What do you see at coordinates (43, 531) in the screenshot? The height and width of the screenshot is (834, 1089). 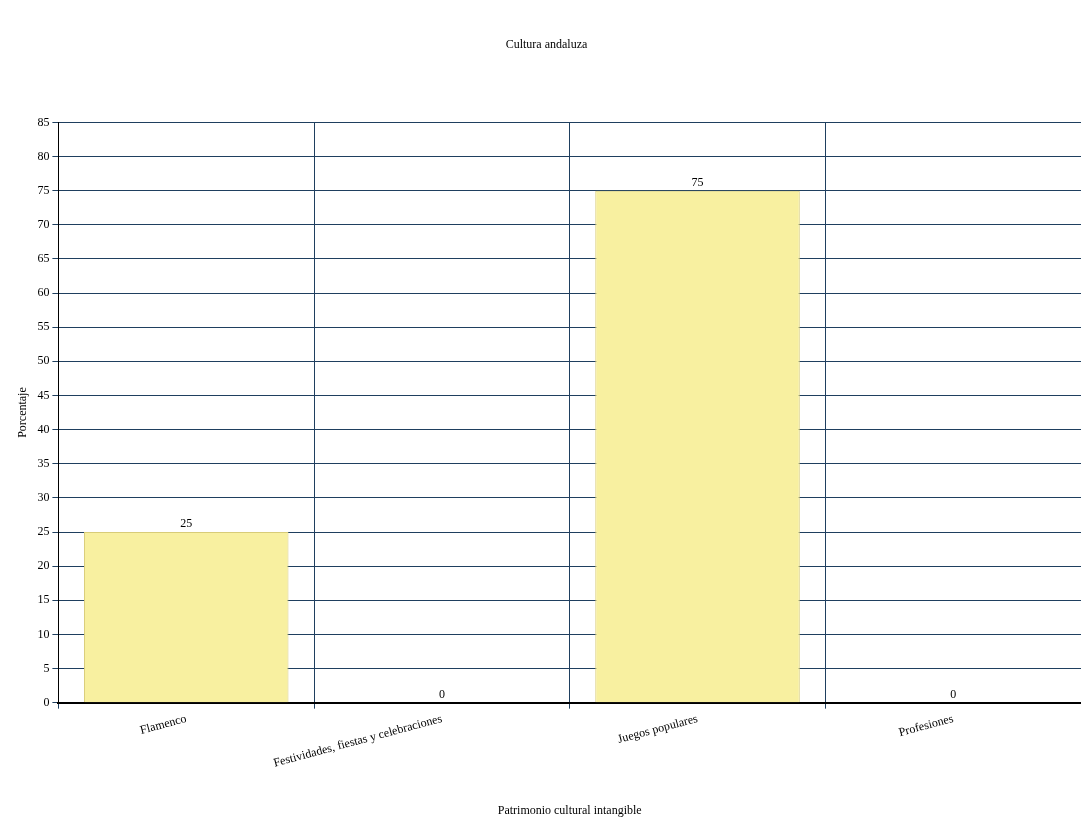 I see `y-tick-label: 25` at bounding box center [43, 531].